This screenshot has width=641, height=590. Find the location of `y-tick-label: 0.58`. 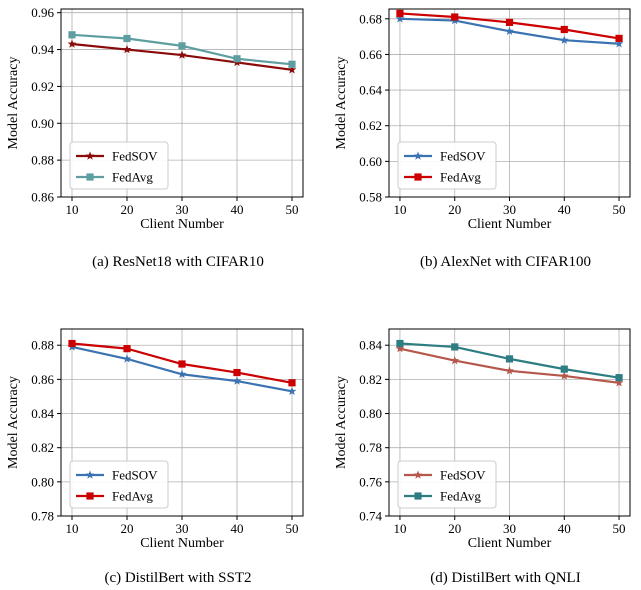

y-tick-label: 0.58 is located at coordinates (370, 197).